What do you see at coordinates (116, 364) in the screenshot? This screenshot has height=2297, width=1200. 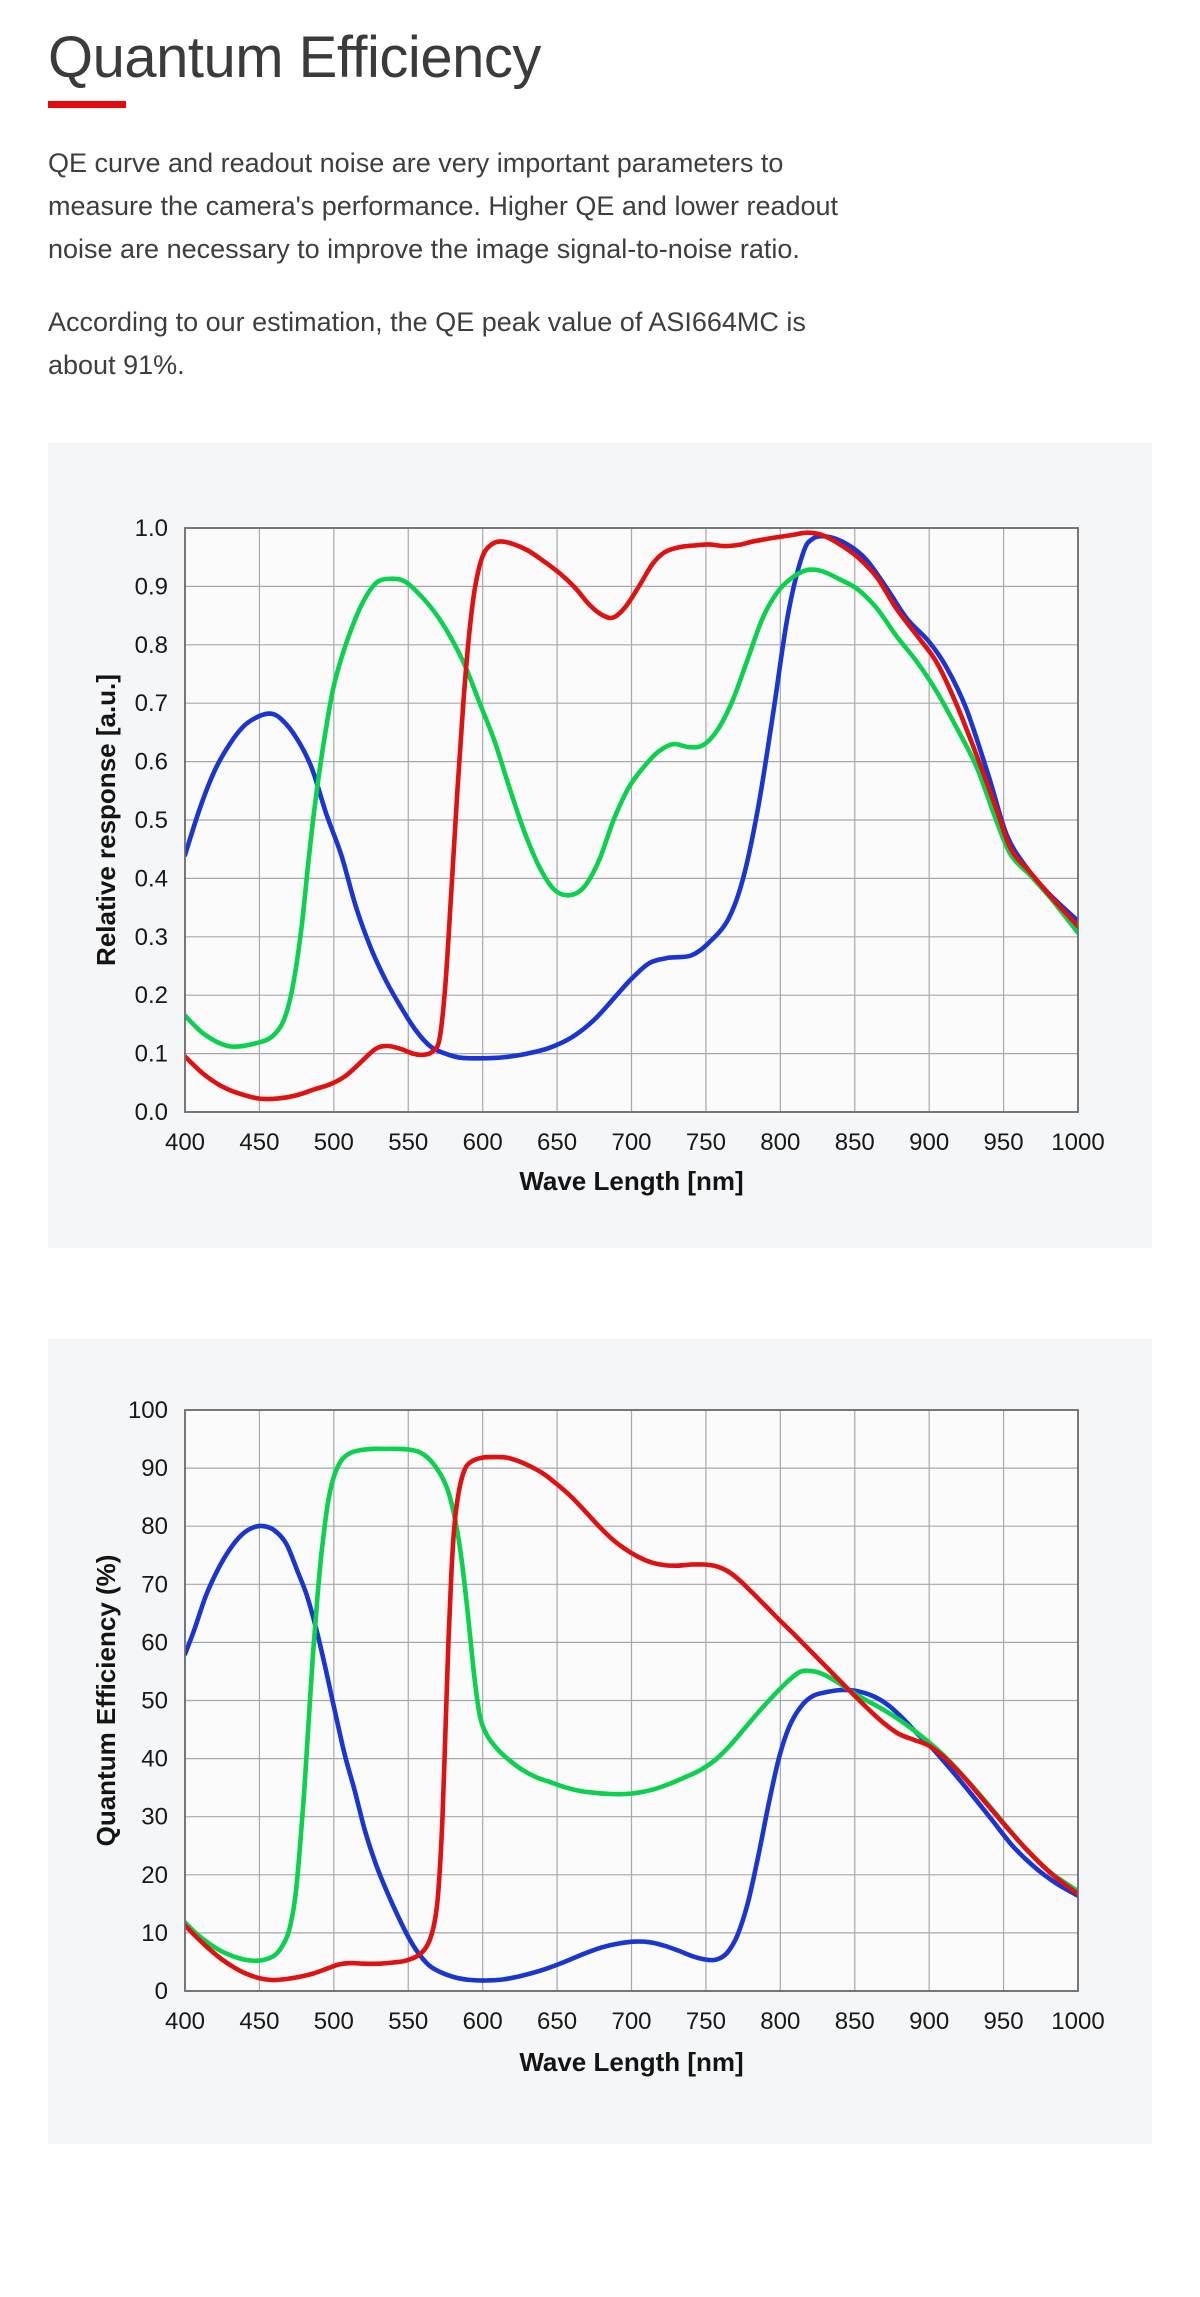 I see `qe-peak-paragraph-line: about 91%.` at bounding box center [116, 364].